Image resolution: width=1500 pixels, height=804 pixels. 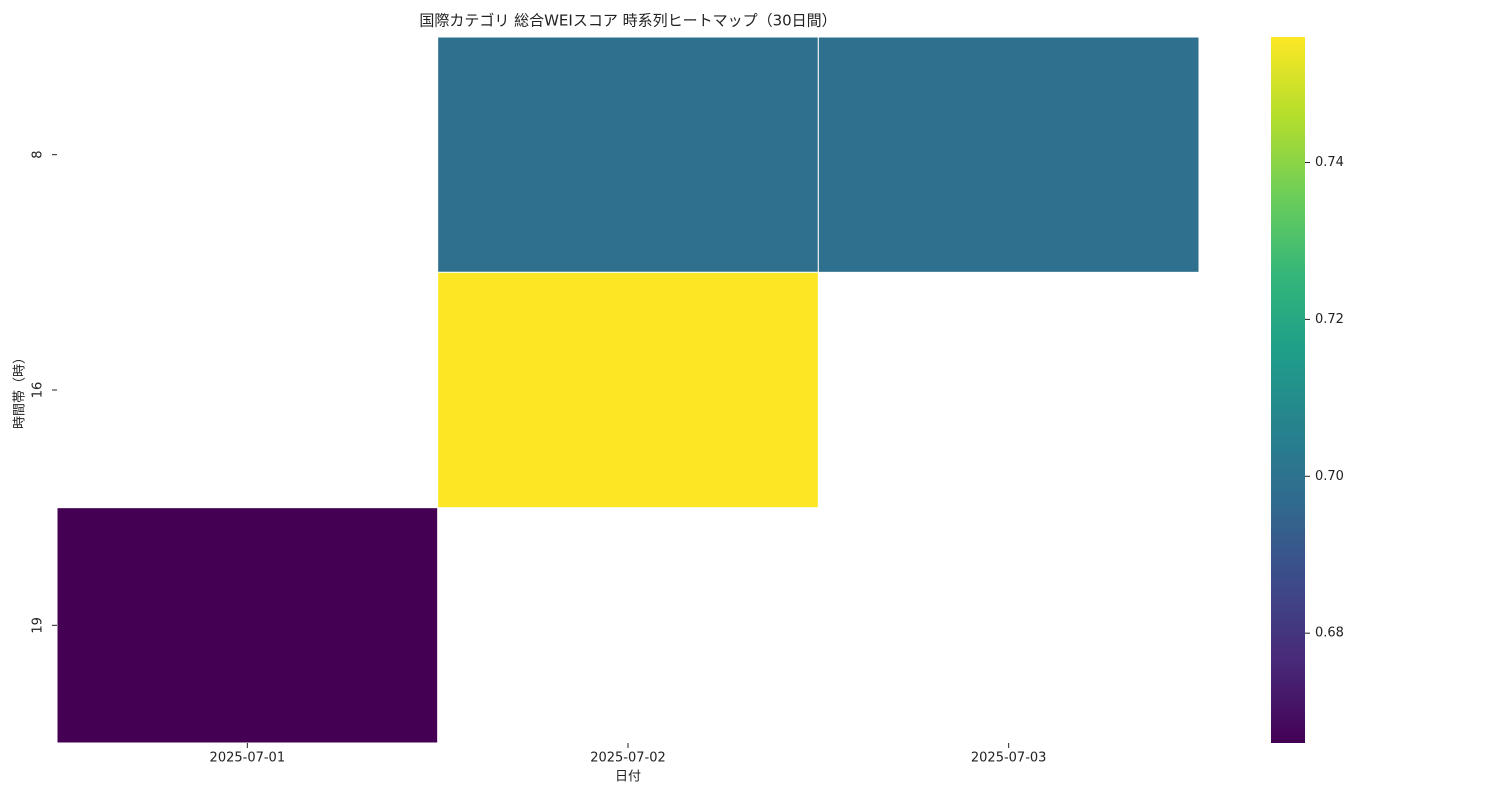 I want to click on x-tick-label: 2025-07-03, so click(x=1009, y=758).